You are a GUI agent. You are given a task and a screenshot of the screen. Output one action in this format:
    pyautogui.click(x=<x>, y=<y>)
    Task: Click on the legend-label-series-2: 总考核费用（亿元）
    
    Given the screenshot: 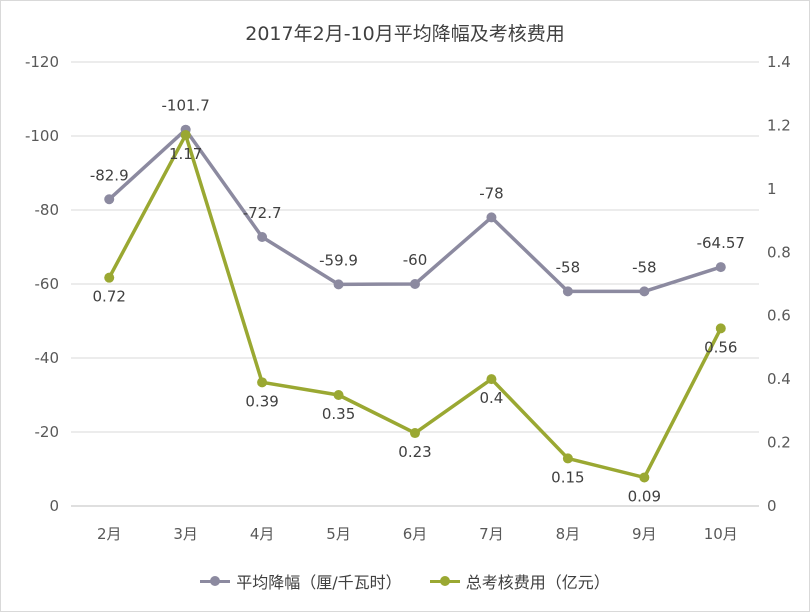 What is the action you would take?
    pyautogui.click(x=537, y=582)
    